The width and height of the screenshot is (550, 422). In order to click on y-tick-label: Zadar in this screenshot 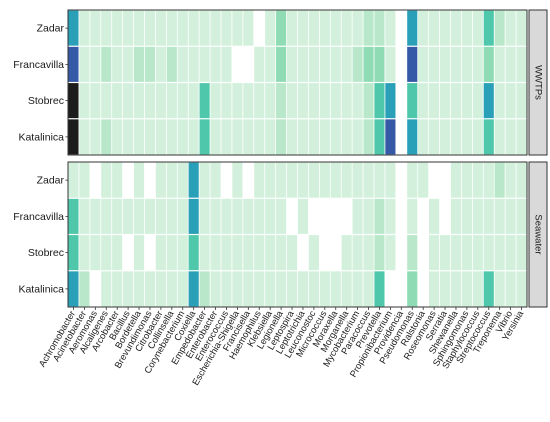, I will do `click(51, 181)`.